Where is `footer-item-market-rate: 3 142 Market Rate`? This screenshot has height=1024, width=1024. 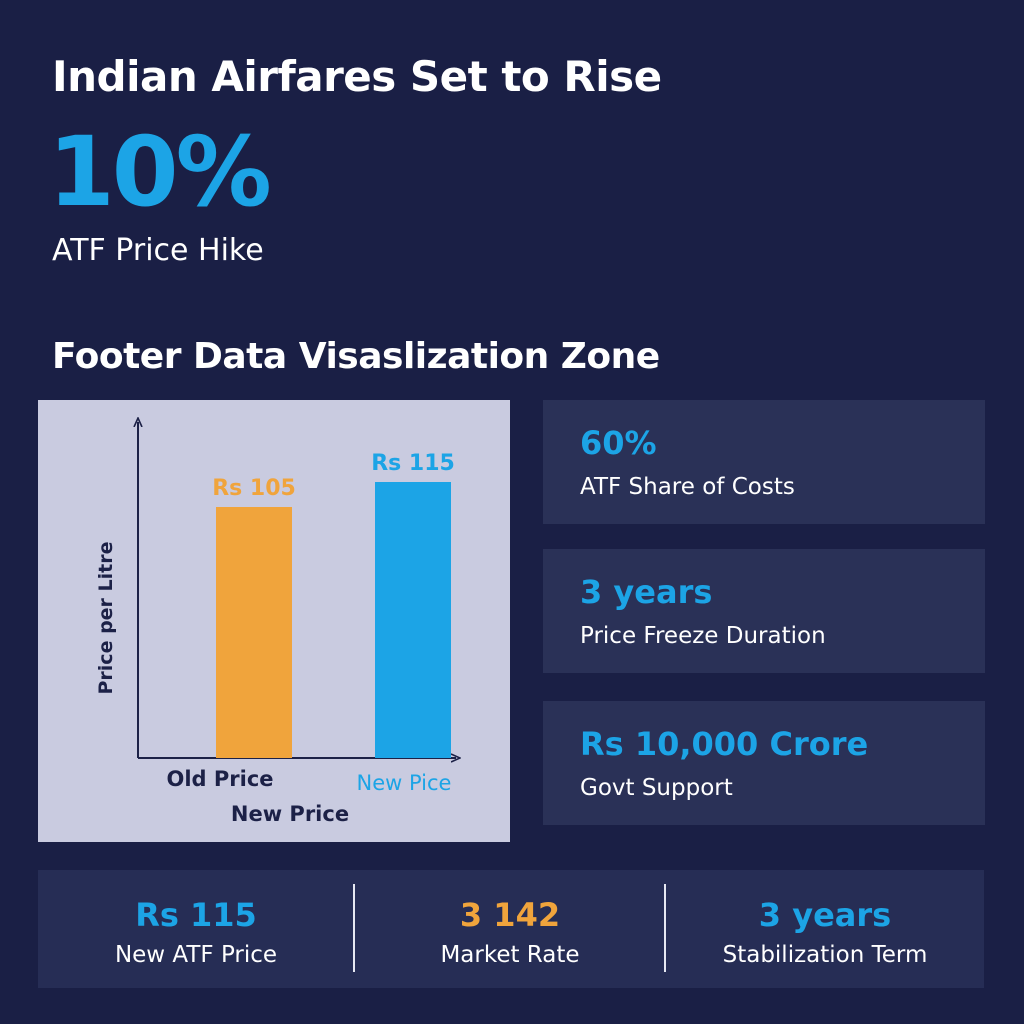
footer-item-market-rate: 3 142 Market Rate is located at coordinates (510, 929).